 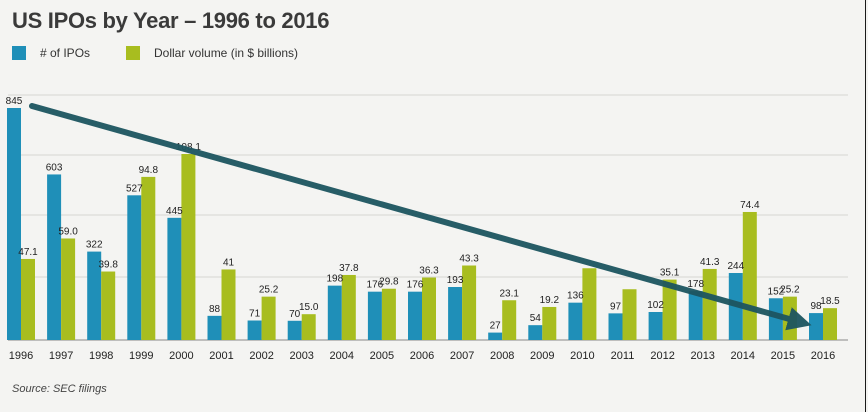 What do you see at coordinates (749, 275) in the screenshot?
I see `bar-dollar-volume-2014` at bounding box center [749, 275].